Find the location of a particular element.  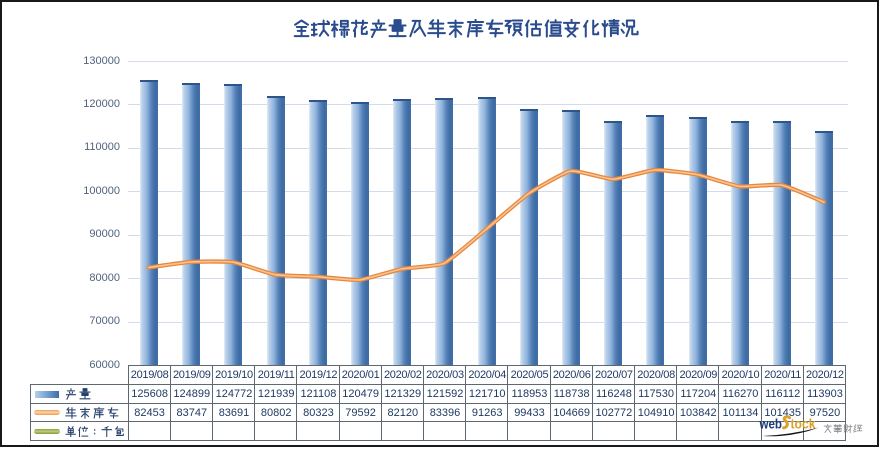

svg-text: web is located at coordinates (770, 423).